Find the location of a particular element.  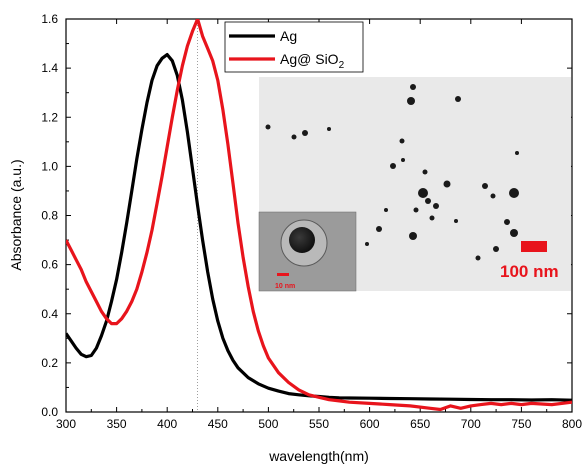

x-tick-label: 650 is located at coordinates (420, 424).